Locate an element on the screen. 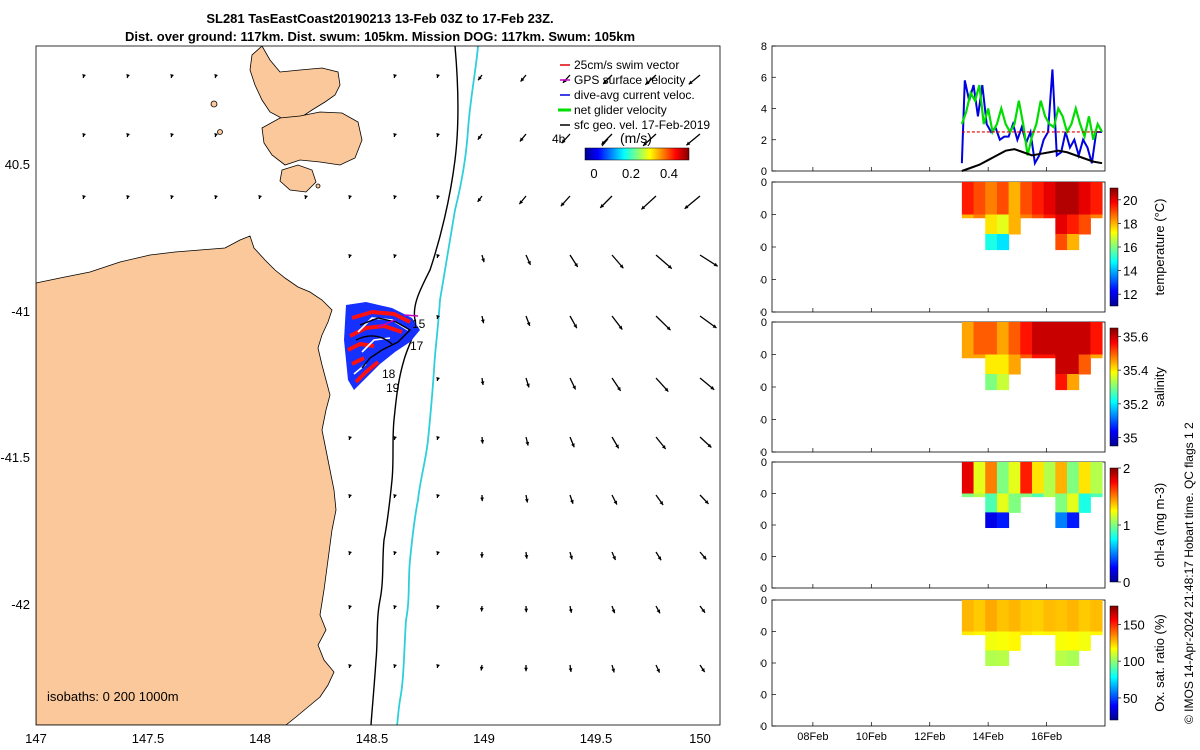 The width and height of the screenshot is (1200, 750). depth-y-tick: 0 is located at coordinates (764, 323).